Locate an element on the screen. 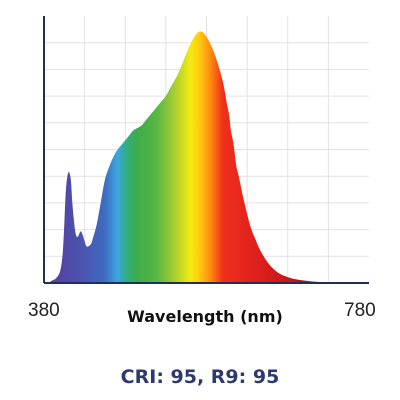 This screenshot has height=400, width=400. x-tick-label-max: 780 is located at coordinates (360, 310).